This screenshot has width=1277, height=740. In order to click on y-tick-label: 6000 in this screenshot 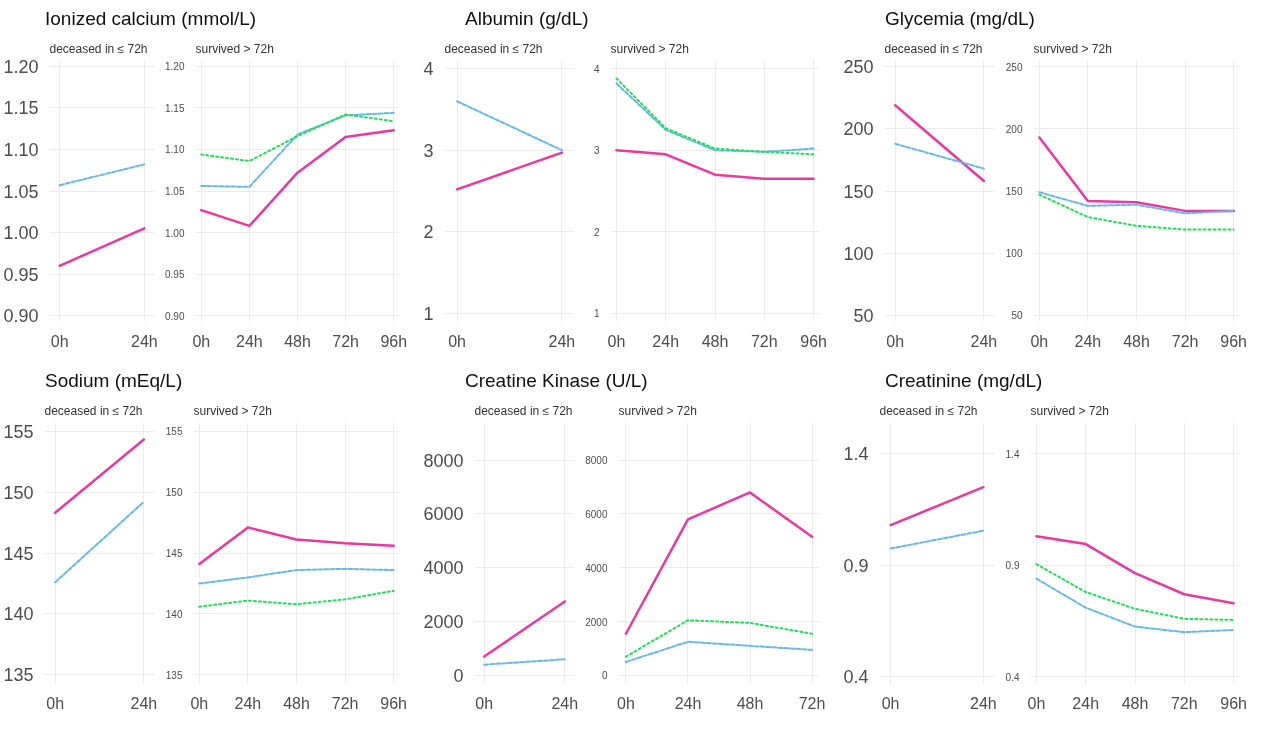, I will do `click(596, 514)`.